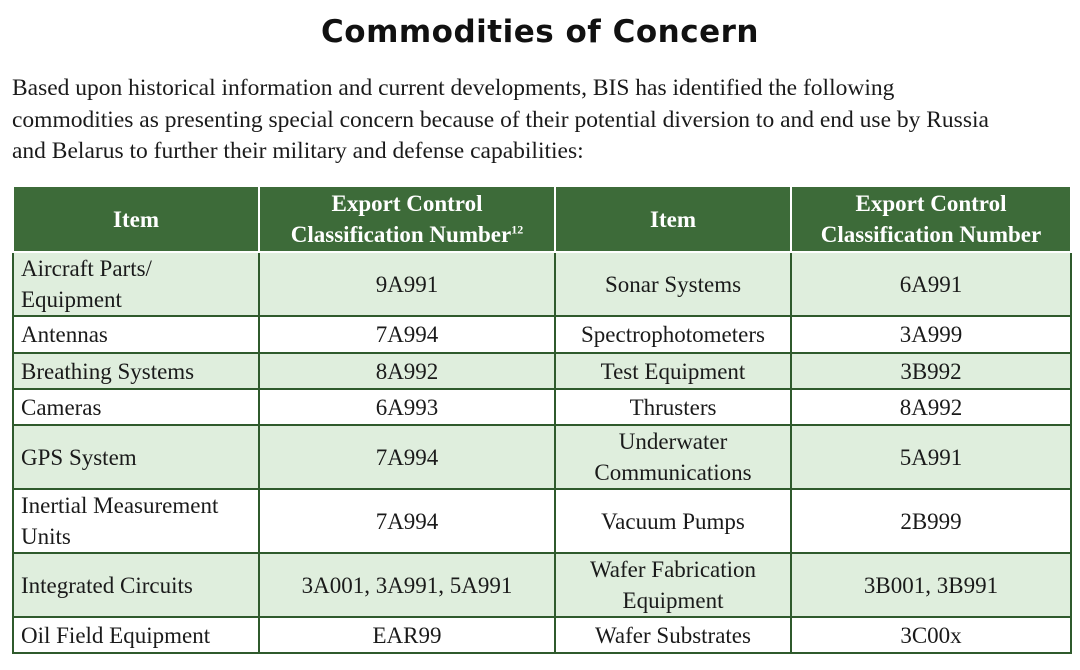 This screenshot has width=1080, height=670. I want to click on item-cell: Thrusters, so click(673, 407).